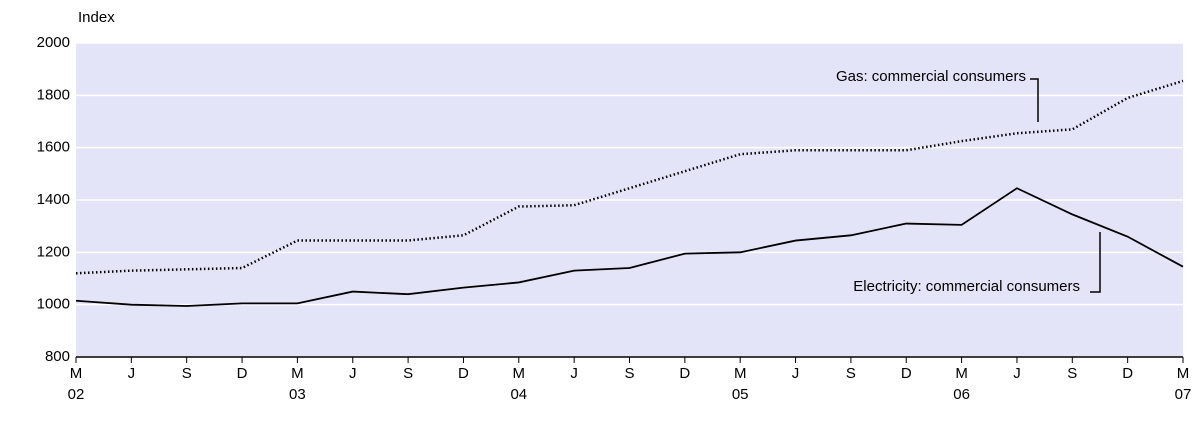 This screenshot has width=1197, height=427. I want to click on y-tick-label: 1600, so click(53, 147).